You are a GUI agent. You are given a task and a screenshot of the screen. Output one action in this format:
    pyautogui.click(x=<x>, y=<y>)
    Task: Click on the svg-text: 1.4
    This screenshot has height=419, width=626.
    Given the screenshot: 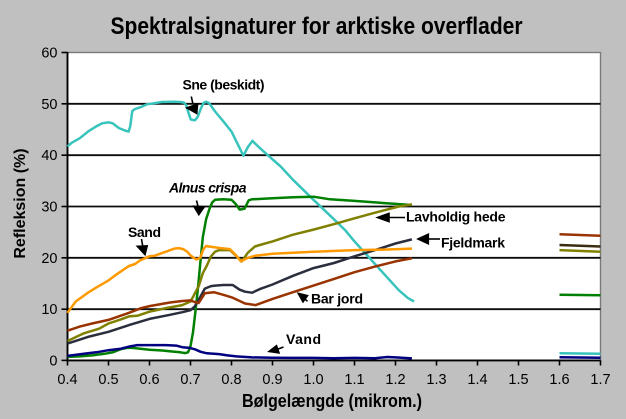 What is the action you would take?
    pyautogui.click(x=477, y=380)
    